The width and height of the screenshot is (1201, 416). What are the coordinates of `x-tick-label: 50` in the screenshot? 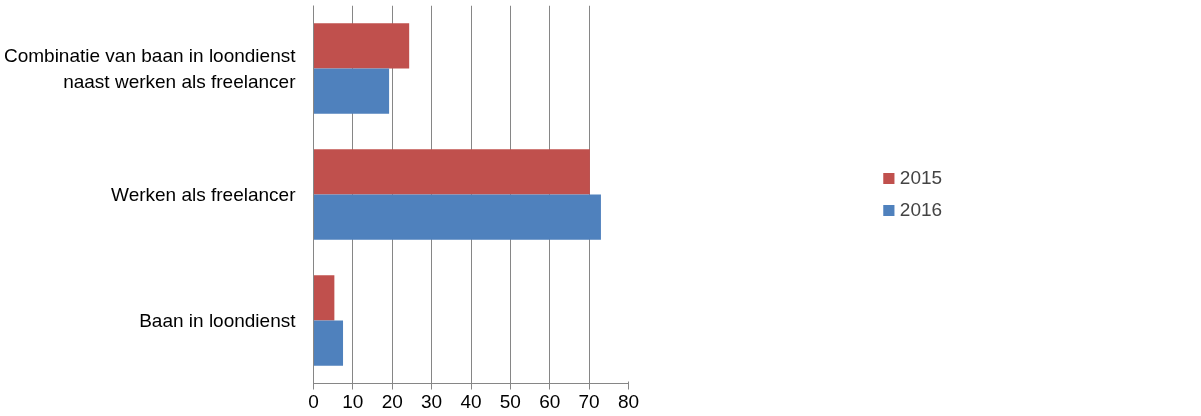 It's located at (510, 401).